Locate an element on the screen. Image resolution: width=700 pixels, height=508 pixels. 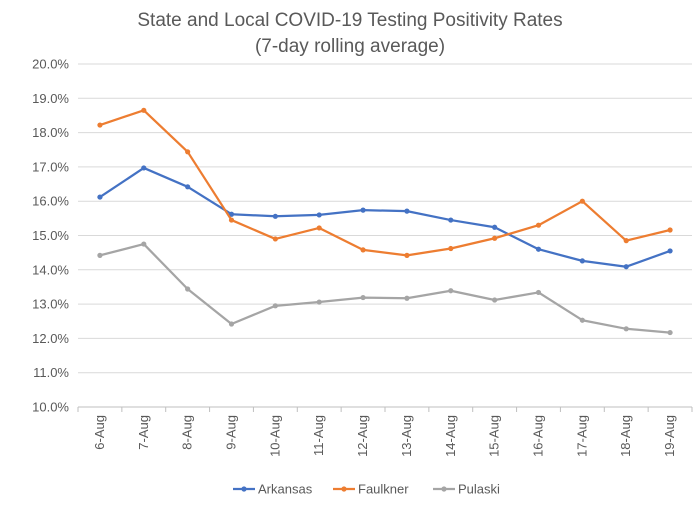
x-tick-label: 10-Aug is located at coordinates (274, 436).